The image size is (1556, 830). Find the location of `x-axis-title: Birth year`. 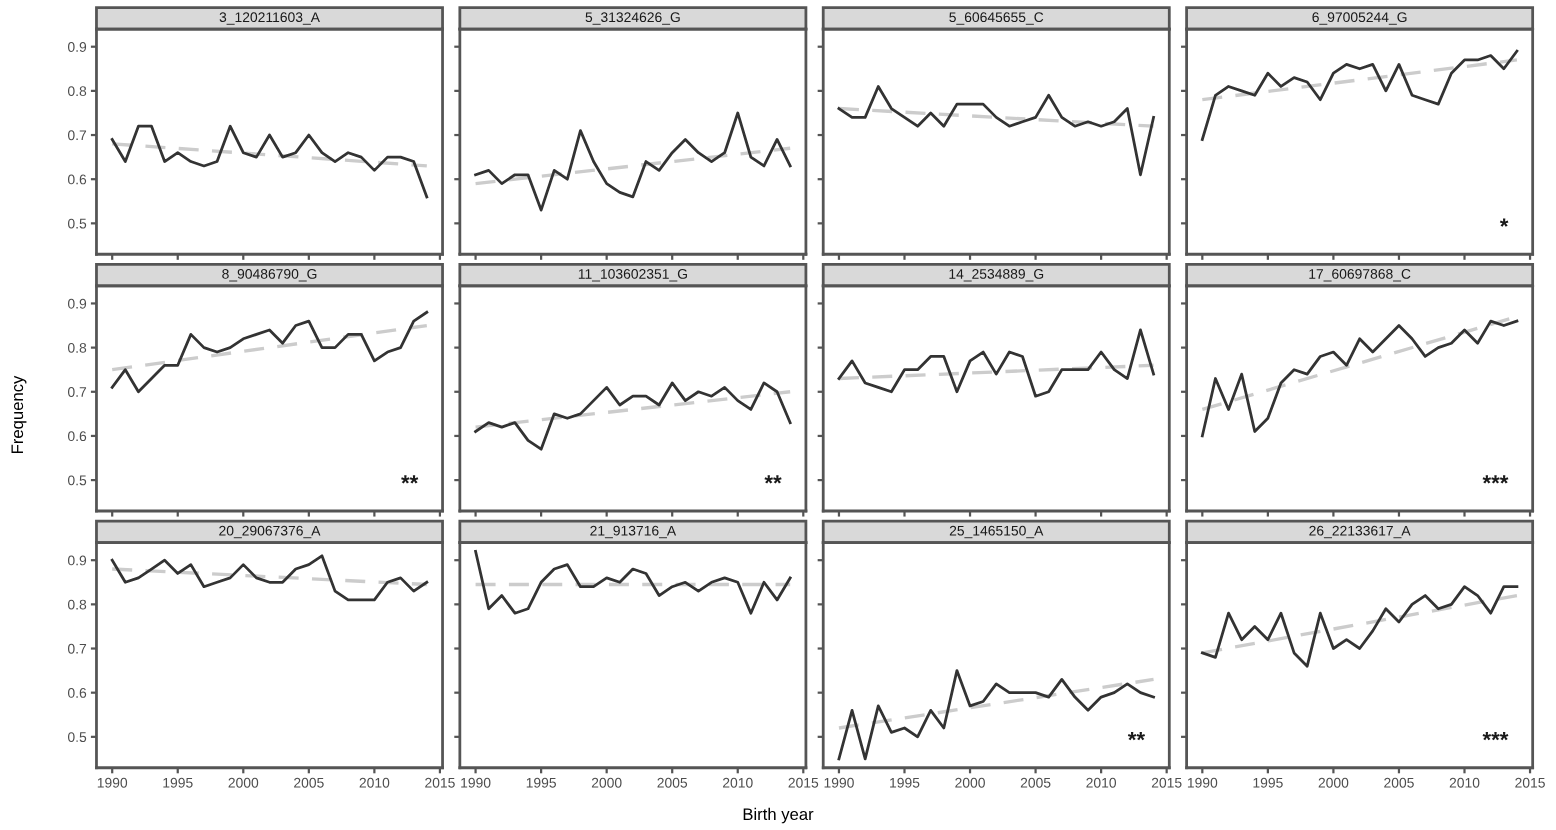

x-axis-title: Birth year is located at coordinates (778, 815).